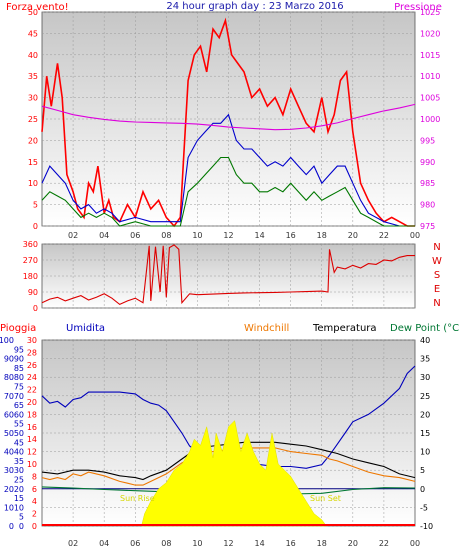 This screenshot has height=555, width=459. What do you see at coordinates (228, 117) in the screenshot?
I see `pressure-series-line` at bounding box center [228, 117].